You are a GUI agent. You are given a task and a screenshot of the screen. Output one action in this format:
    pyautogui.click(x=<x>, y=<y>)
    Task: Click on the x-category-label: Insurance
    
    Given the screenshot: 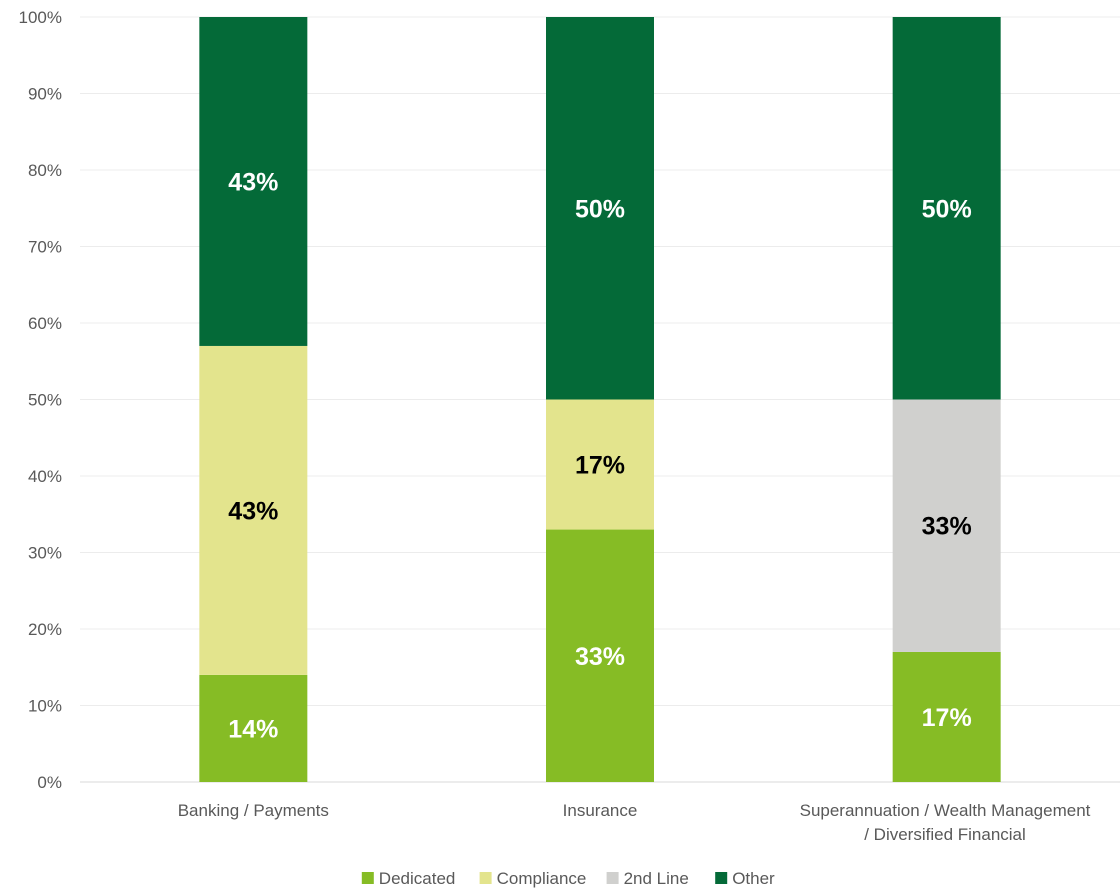 What is the action you would take?
    pyautogui.click(x=600, y=810)
    